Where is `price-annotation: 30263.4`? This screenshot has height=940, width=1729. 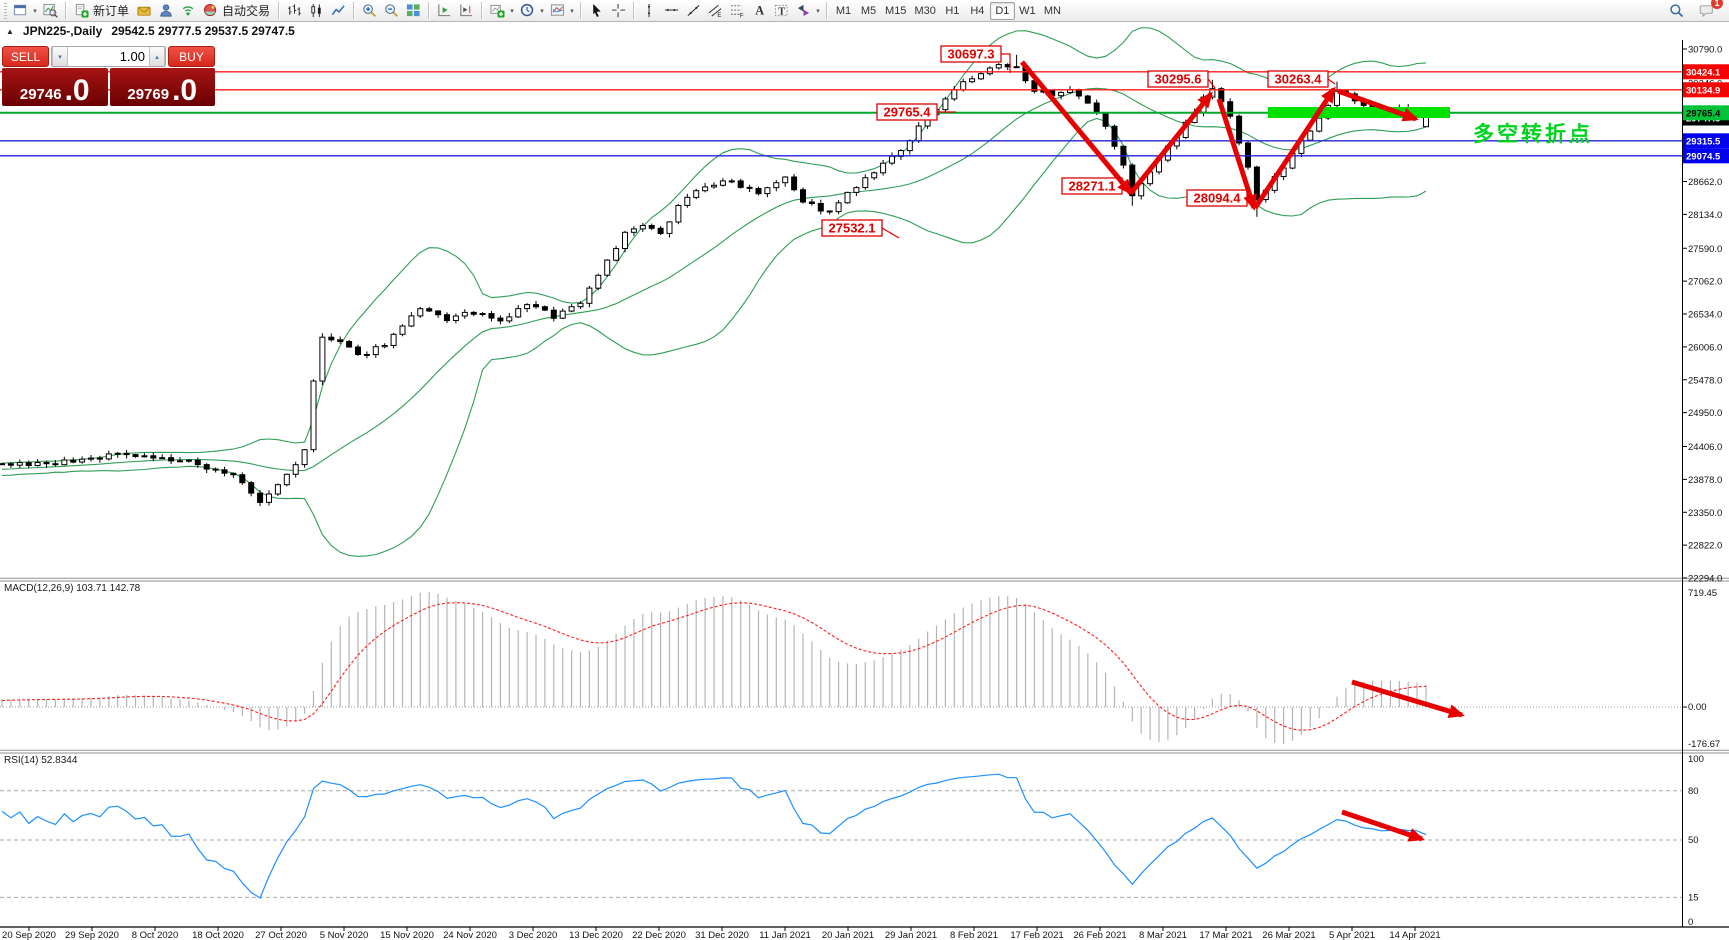
price-annotation: 30263.4 is located at coordinates (1301, 79).